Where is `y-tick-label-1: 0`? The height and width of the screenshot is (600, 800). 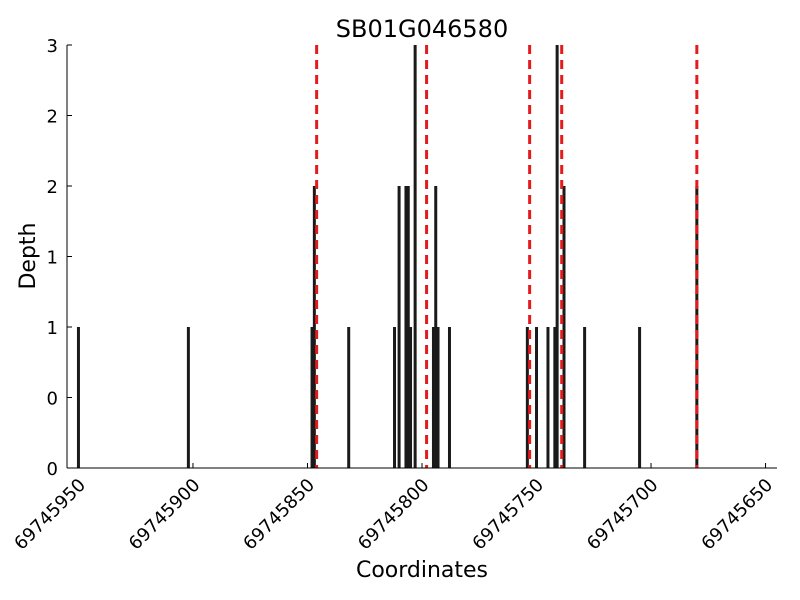
y-tick-label-1: 0 is located at coordinates (52, 399).